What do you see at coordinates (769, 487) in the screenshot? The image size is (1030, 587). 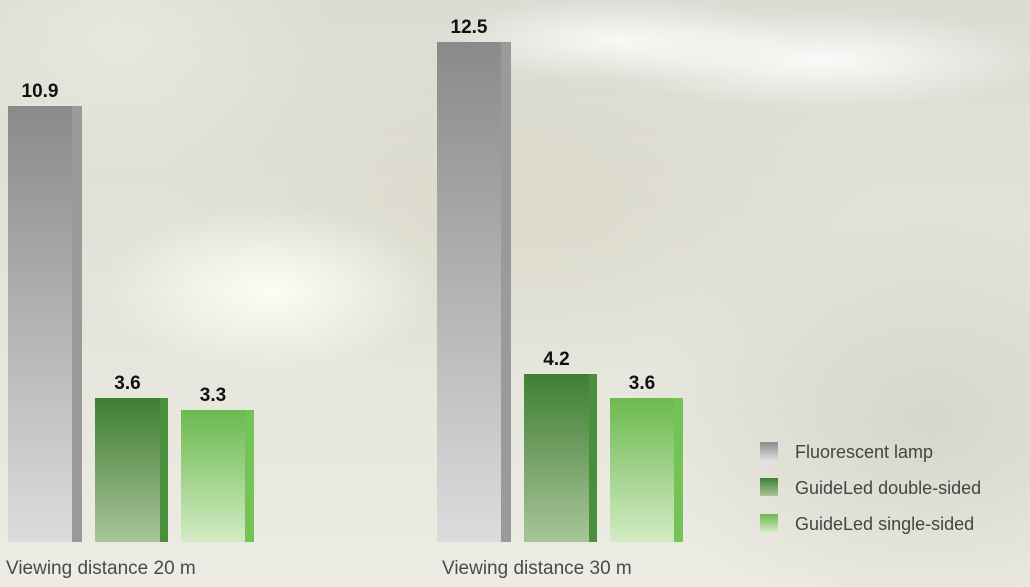 I see `legend-swatch-double-sided` at bounding box center [769, 487].